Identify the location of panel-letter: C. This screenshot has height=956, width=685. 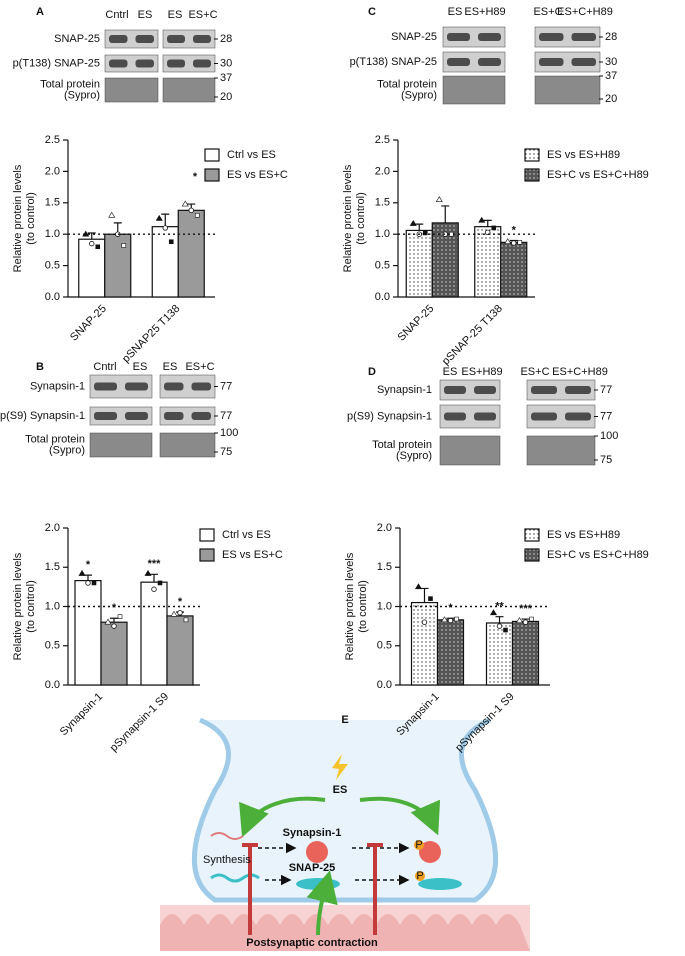
(372, 12).